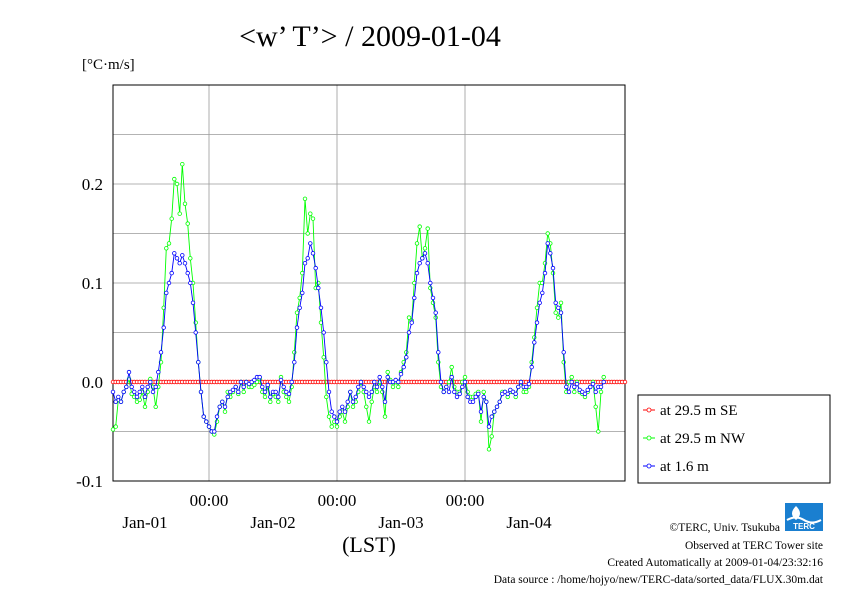  What do you see at coordinates (92, 382) in the screenshot?
I see `y-tick-label: 0.0` at bounding box center [92, 382].